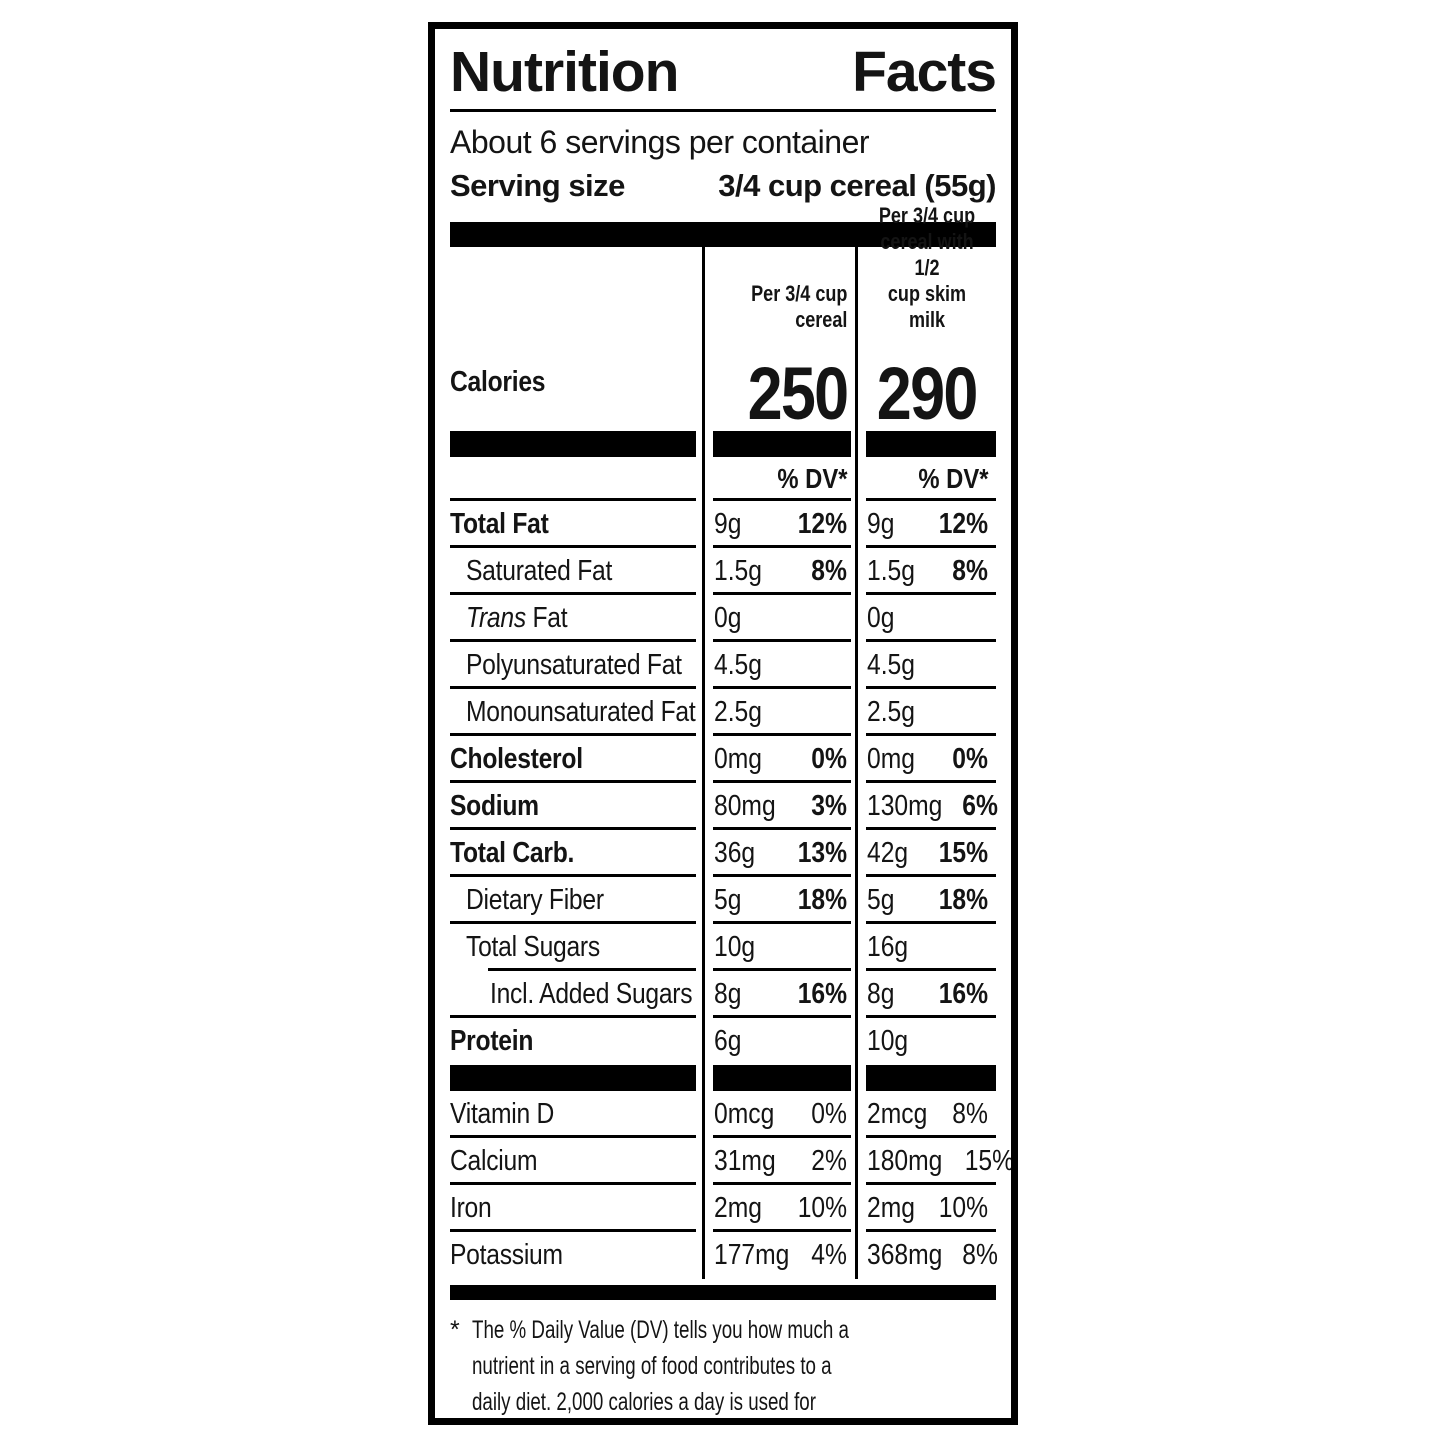  What do you see at coordinates (724, 1255) in the screenshot?
I see `row-potassium: Potassium 177mg 4% 368mg 8%` at bounding box center [724, 1255].